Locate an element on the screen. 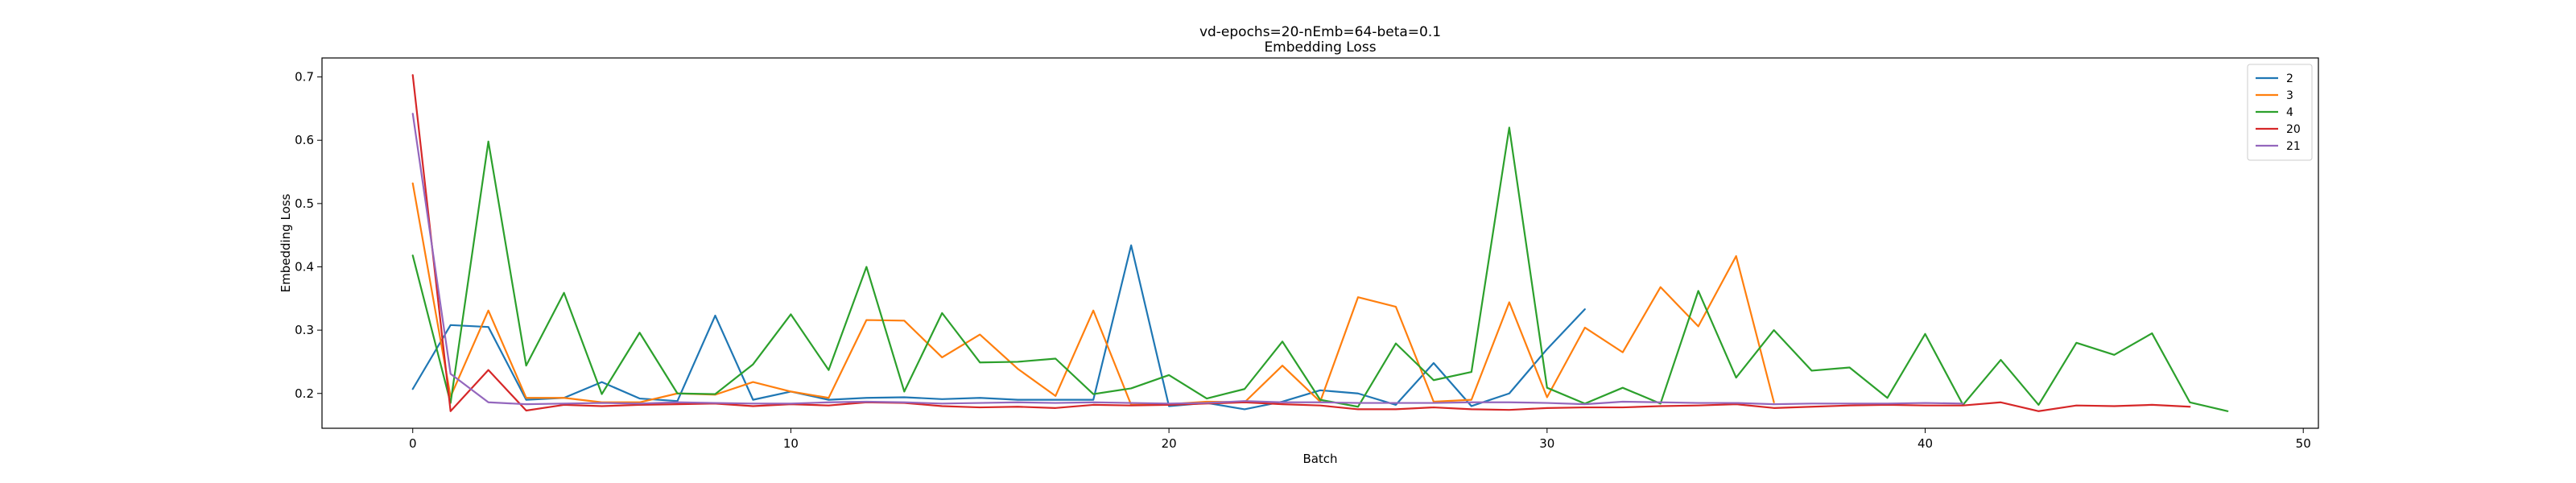 The width and height of the screenshot is (2576, 483). x-tick-label: 20 is located at coordinates (1169, 443).